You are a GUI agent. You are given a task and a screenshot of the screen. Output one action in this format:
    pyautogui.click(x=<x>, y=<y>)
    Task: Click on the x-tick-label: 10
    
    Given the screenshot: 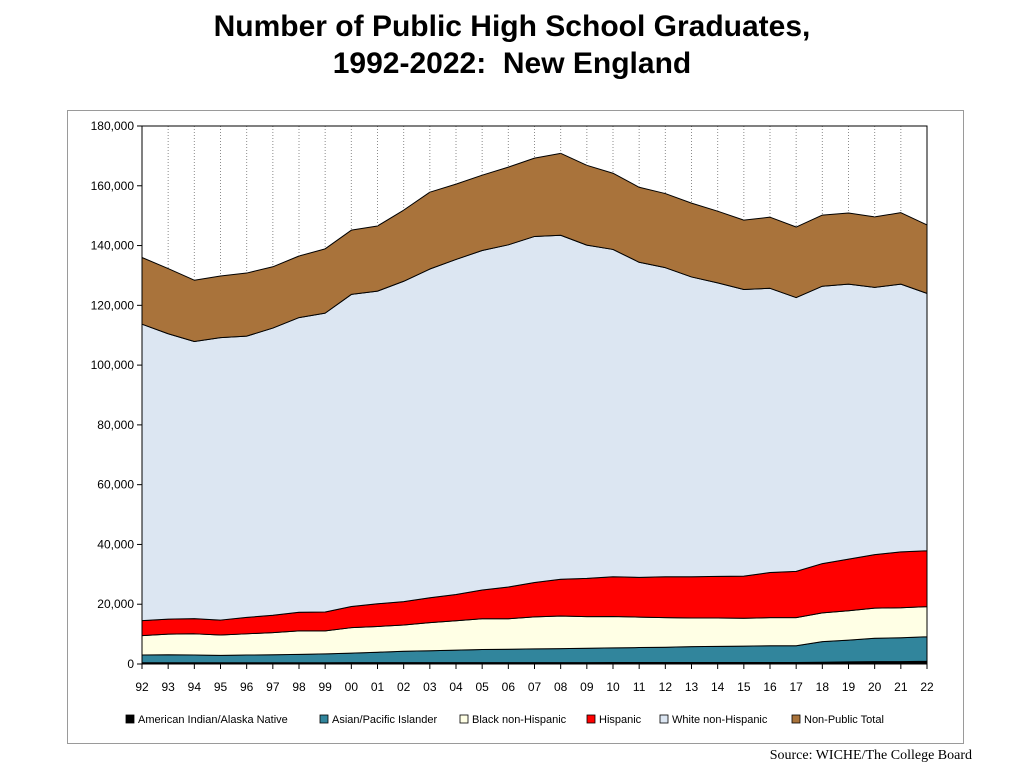 What is the action you would take?
    pyautogui.click(x=613, y=687)
    